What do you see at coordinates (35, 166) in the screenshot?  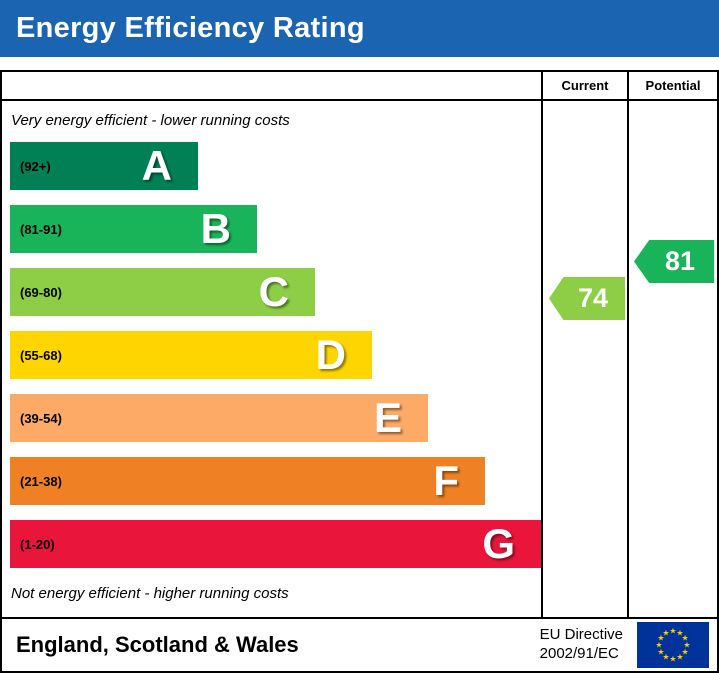 I see `band-a-range: (92+)` at bounding box center [35, 166].